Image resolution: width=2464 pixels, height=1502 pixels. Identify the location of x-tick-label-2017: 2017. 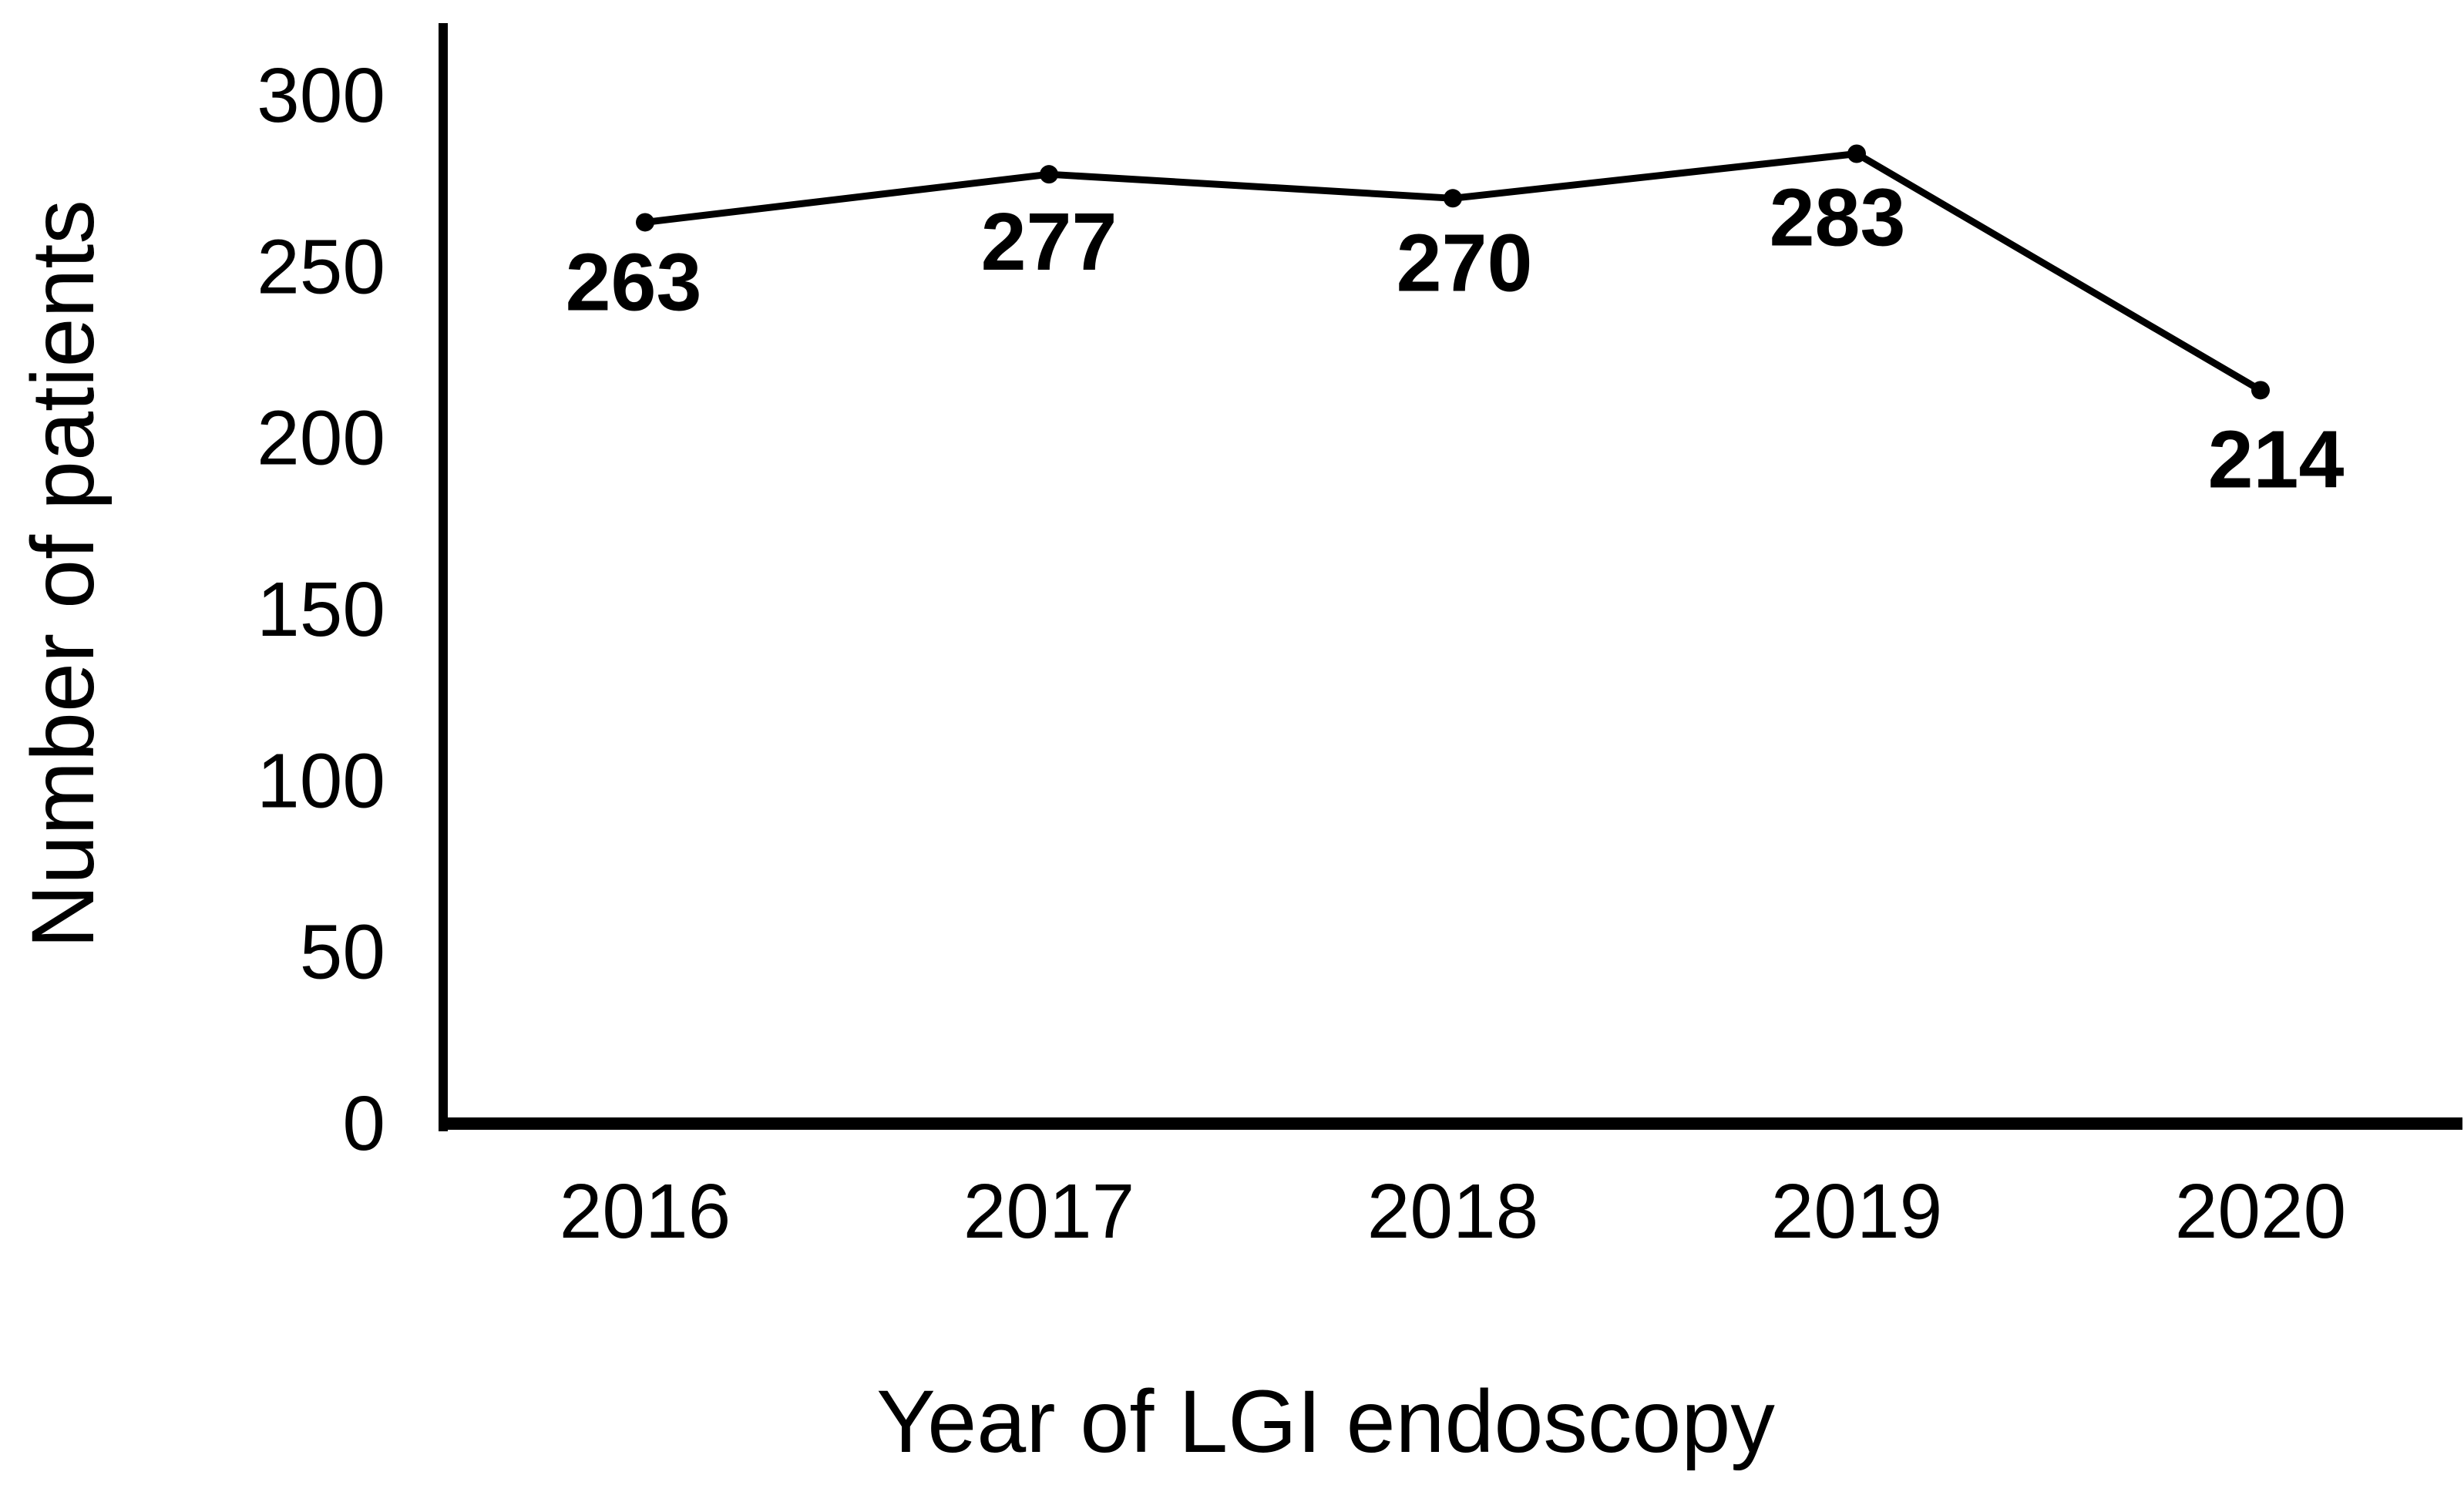
(1049, 1211).